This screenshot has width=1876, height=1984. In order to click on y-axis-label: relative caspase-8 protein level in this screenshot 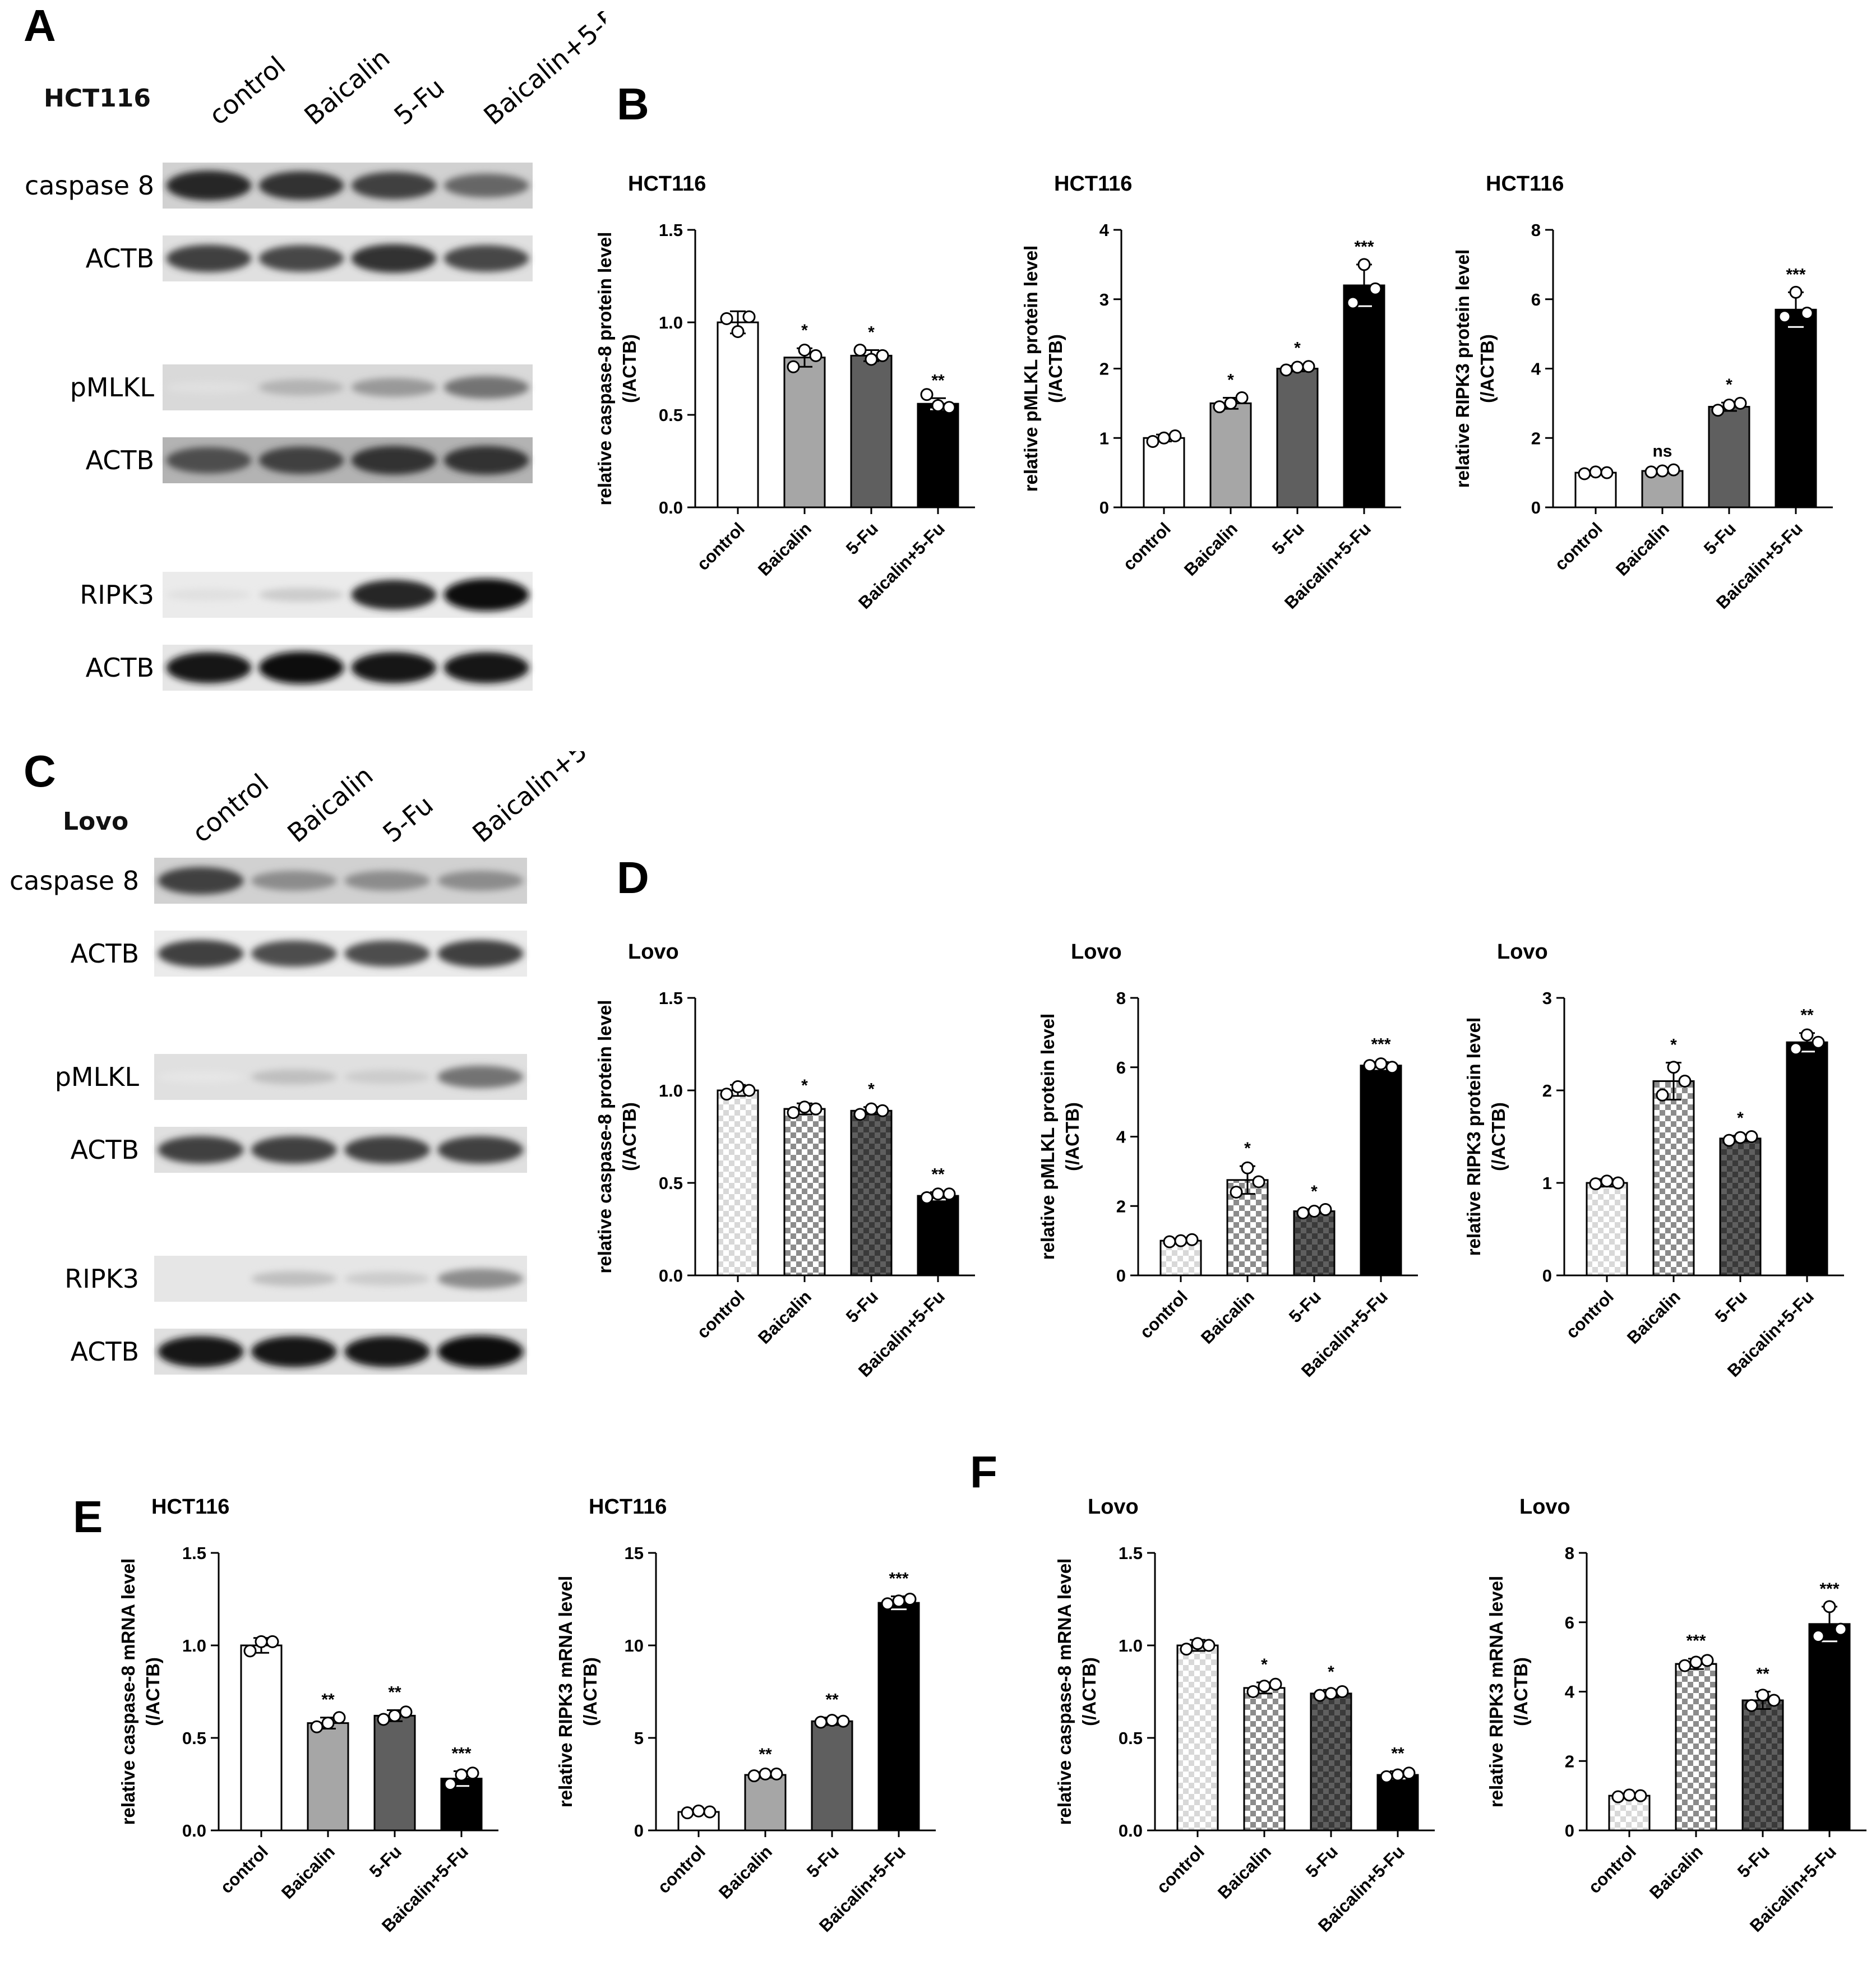, I will do `click(604, 1137)`.